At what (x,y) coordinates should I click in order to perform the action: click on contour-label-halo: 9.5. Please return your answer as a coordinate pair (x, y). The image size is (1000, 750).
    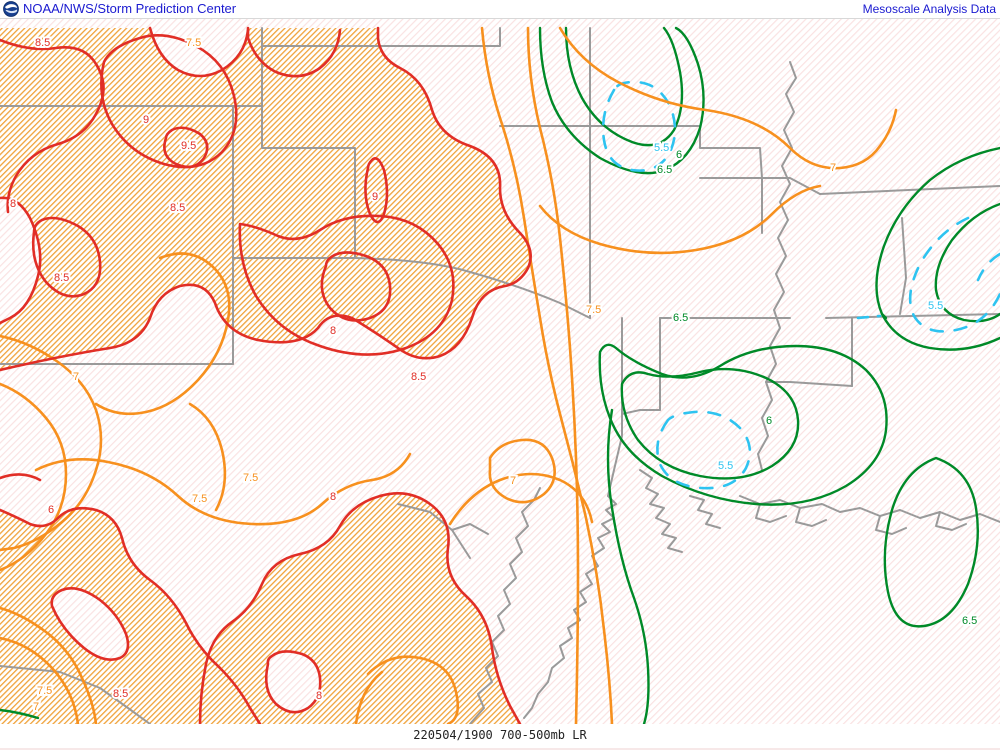
    Looking at the image, I should click on (188, 146).